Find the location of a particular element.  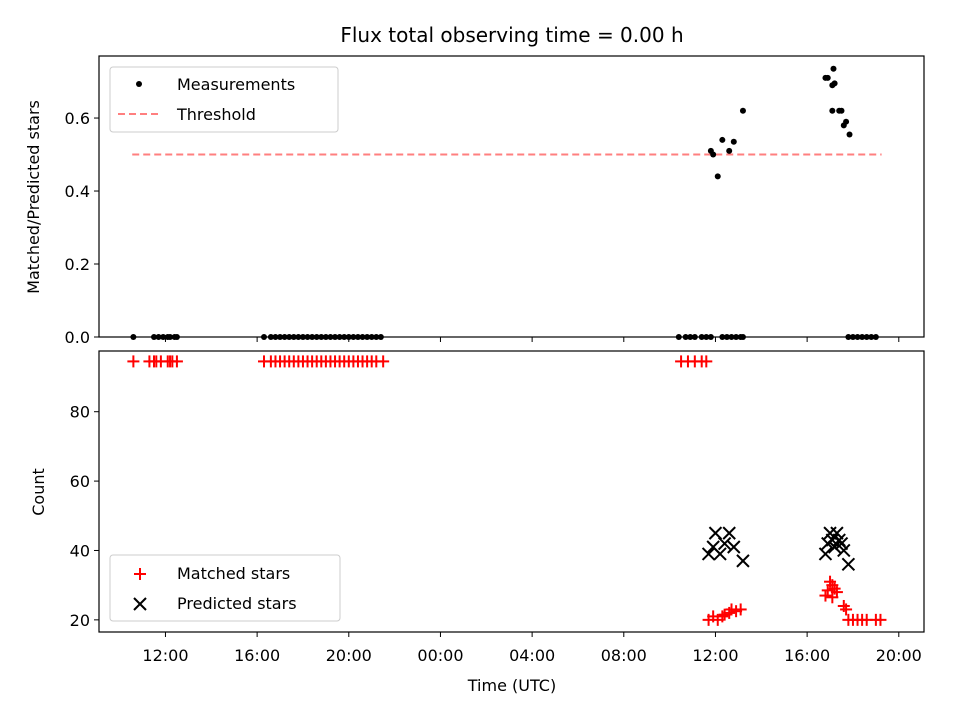

bottom-ytick-label: 60 is located at coordinates (80, 481).